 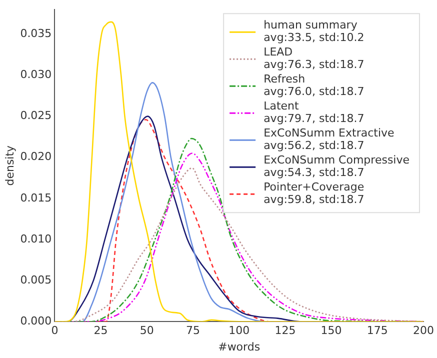 What do you see at coordinates (285, 331) in the screenshot?
I see `x-tick-label: 125` at bounding box center [285, 331].